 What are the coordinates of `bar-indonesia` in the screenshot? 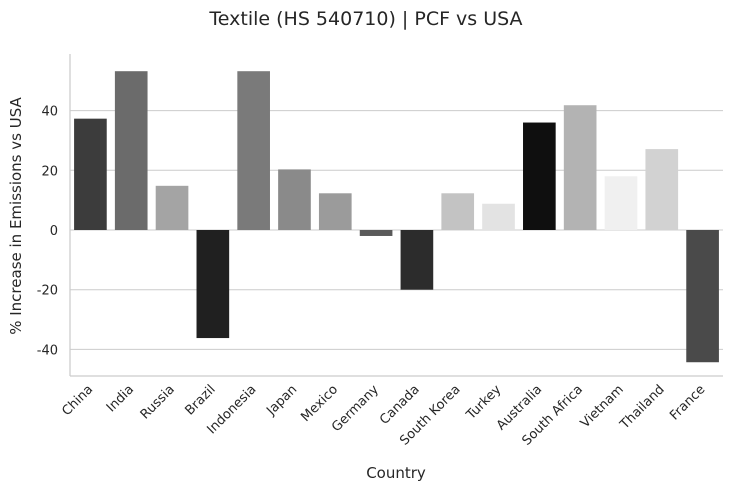 It's located at (253, 150).